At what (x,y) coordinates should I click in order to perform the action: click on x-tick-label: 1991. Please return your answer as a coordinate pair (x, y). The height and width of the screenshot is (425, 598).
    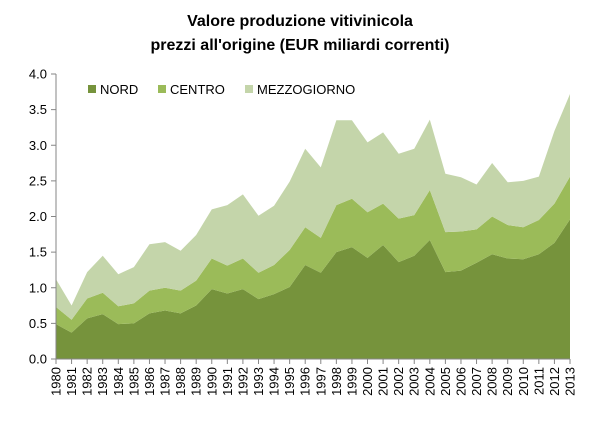
    Looking at the image, I should click on (227, 381).